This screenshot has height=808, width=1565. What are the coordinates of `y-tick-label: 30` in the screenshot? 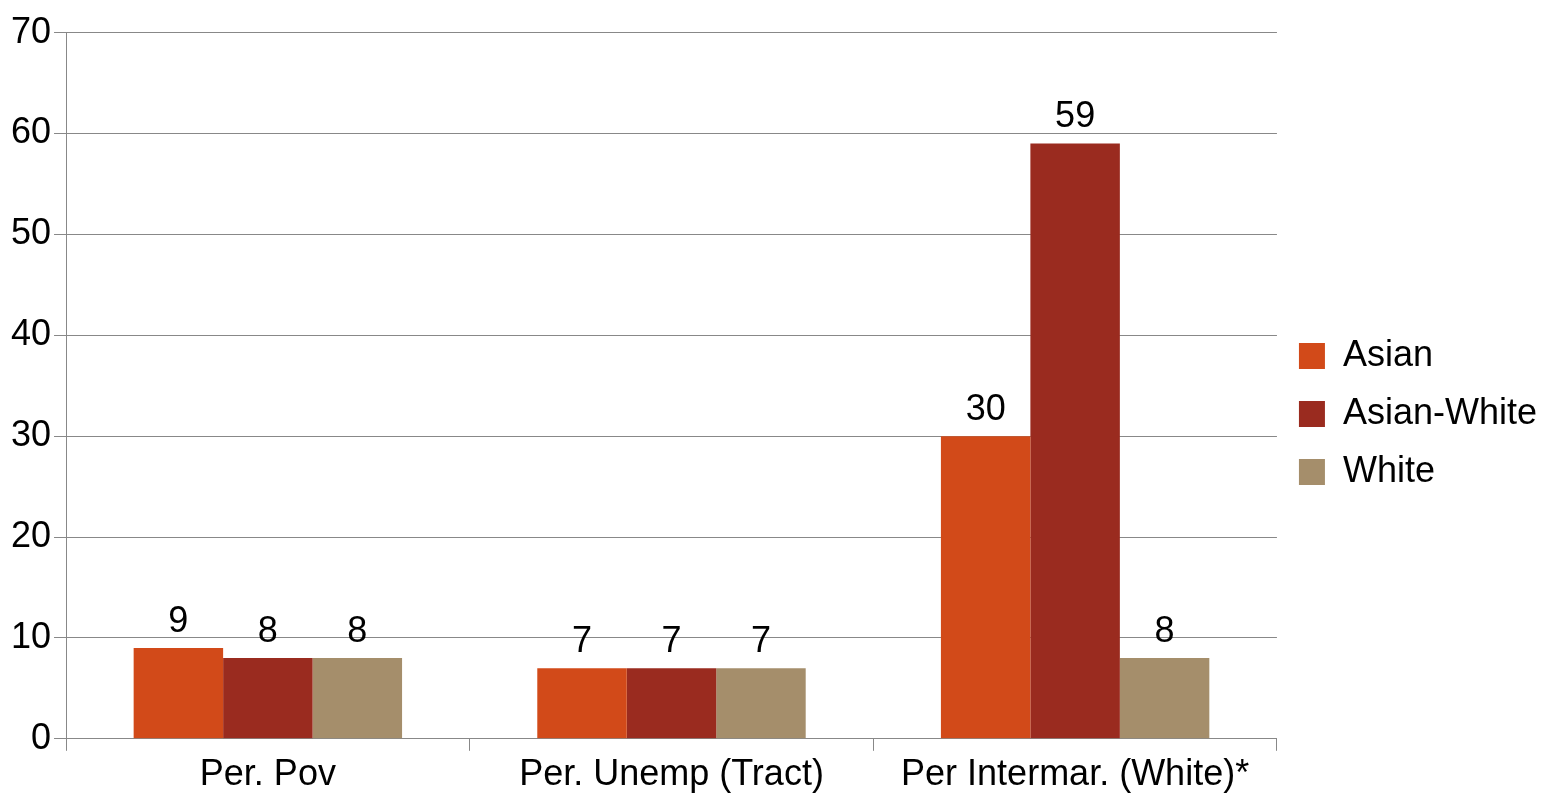 It's located at (31, 434).